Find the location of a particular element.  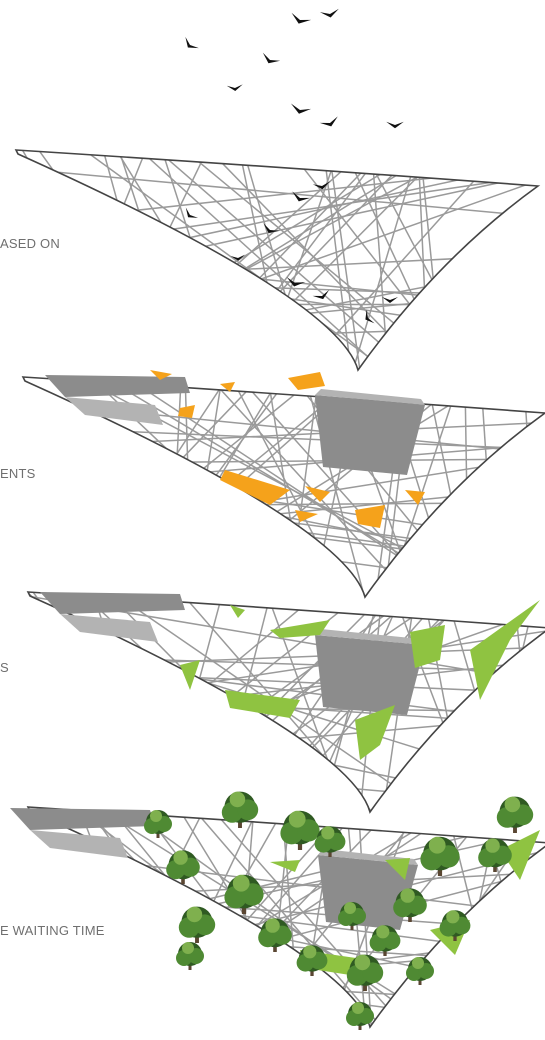

panel-4-caption: E WAITING TIME is located at coordinates (52, 930).